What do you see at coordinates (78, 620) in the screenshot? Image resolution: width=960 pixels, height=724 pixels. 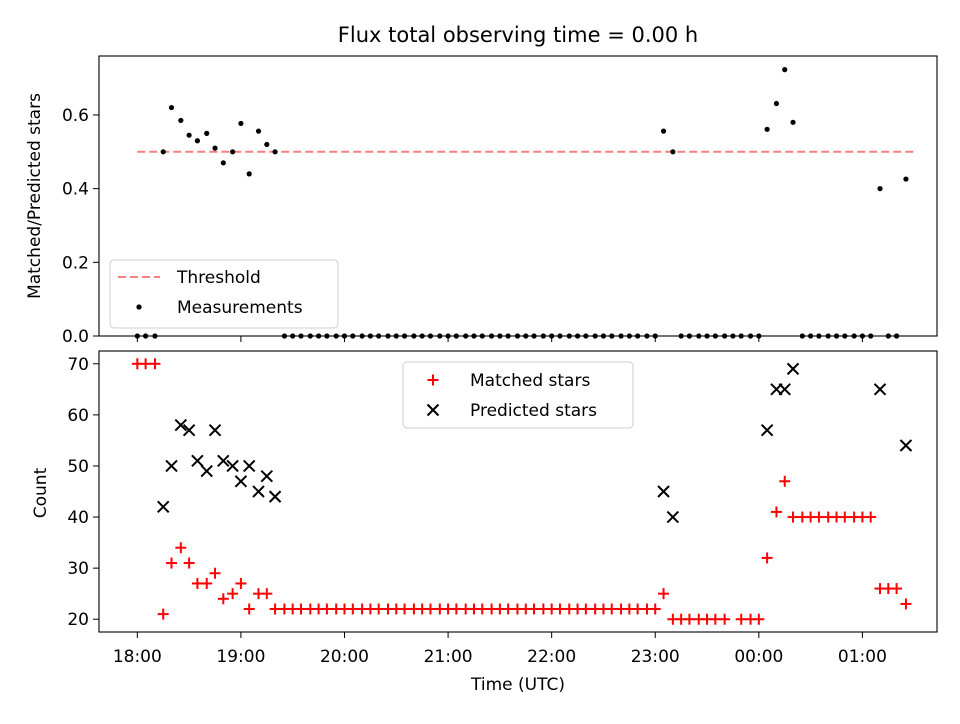 I see `bottom-y-tick-label: 20` at bounding box center [78, 620].